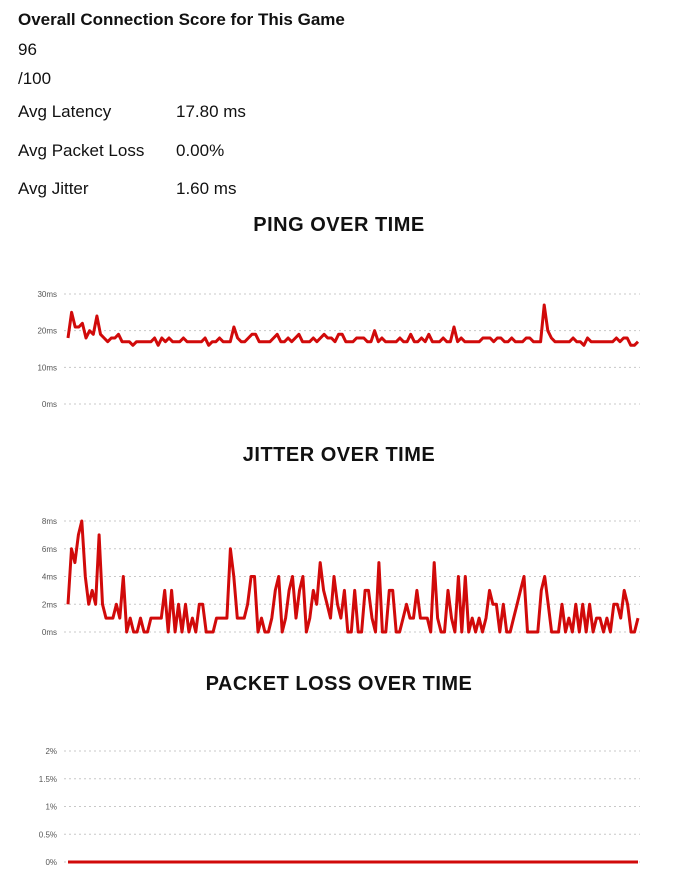 Image resolution: width=678 pixels, height=882 pixels. What do you see at coordinates (339, 684) in the screenshot?
I see `packet-loss-chart-title: PACKET LOSS OVER TIME` at bounding box center [339, 684].